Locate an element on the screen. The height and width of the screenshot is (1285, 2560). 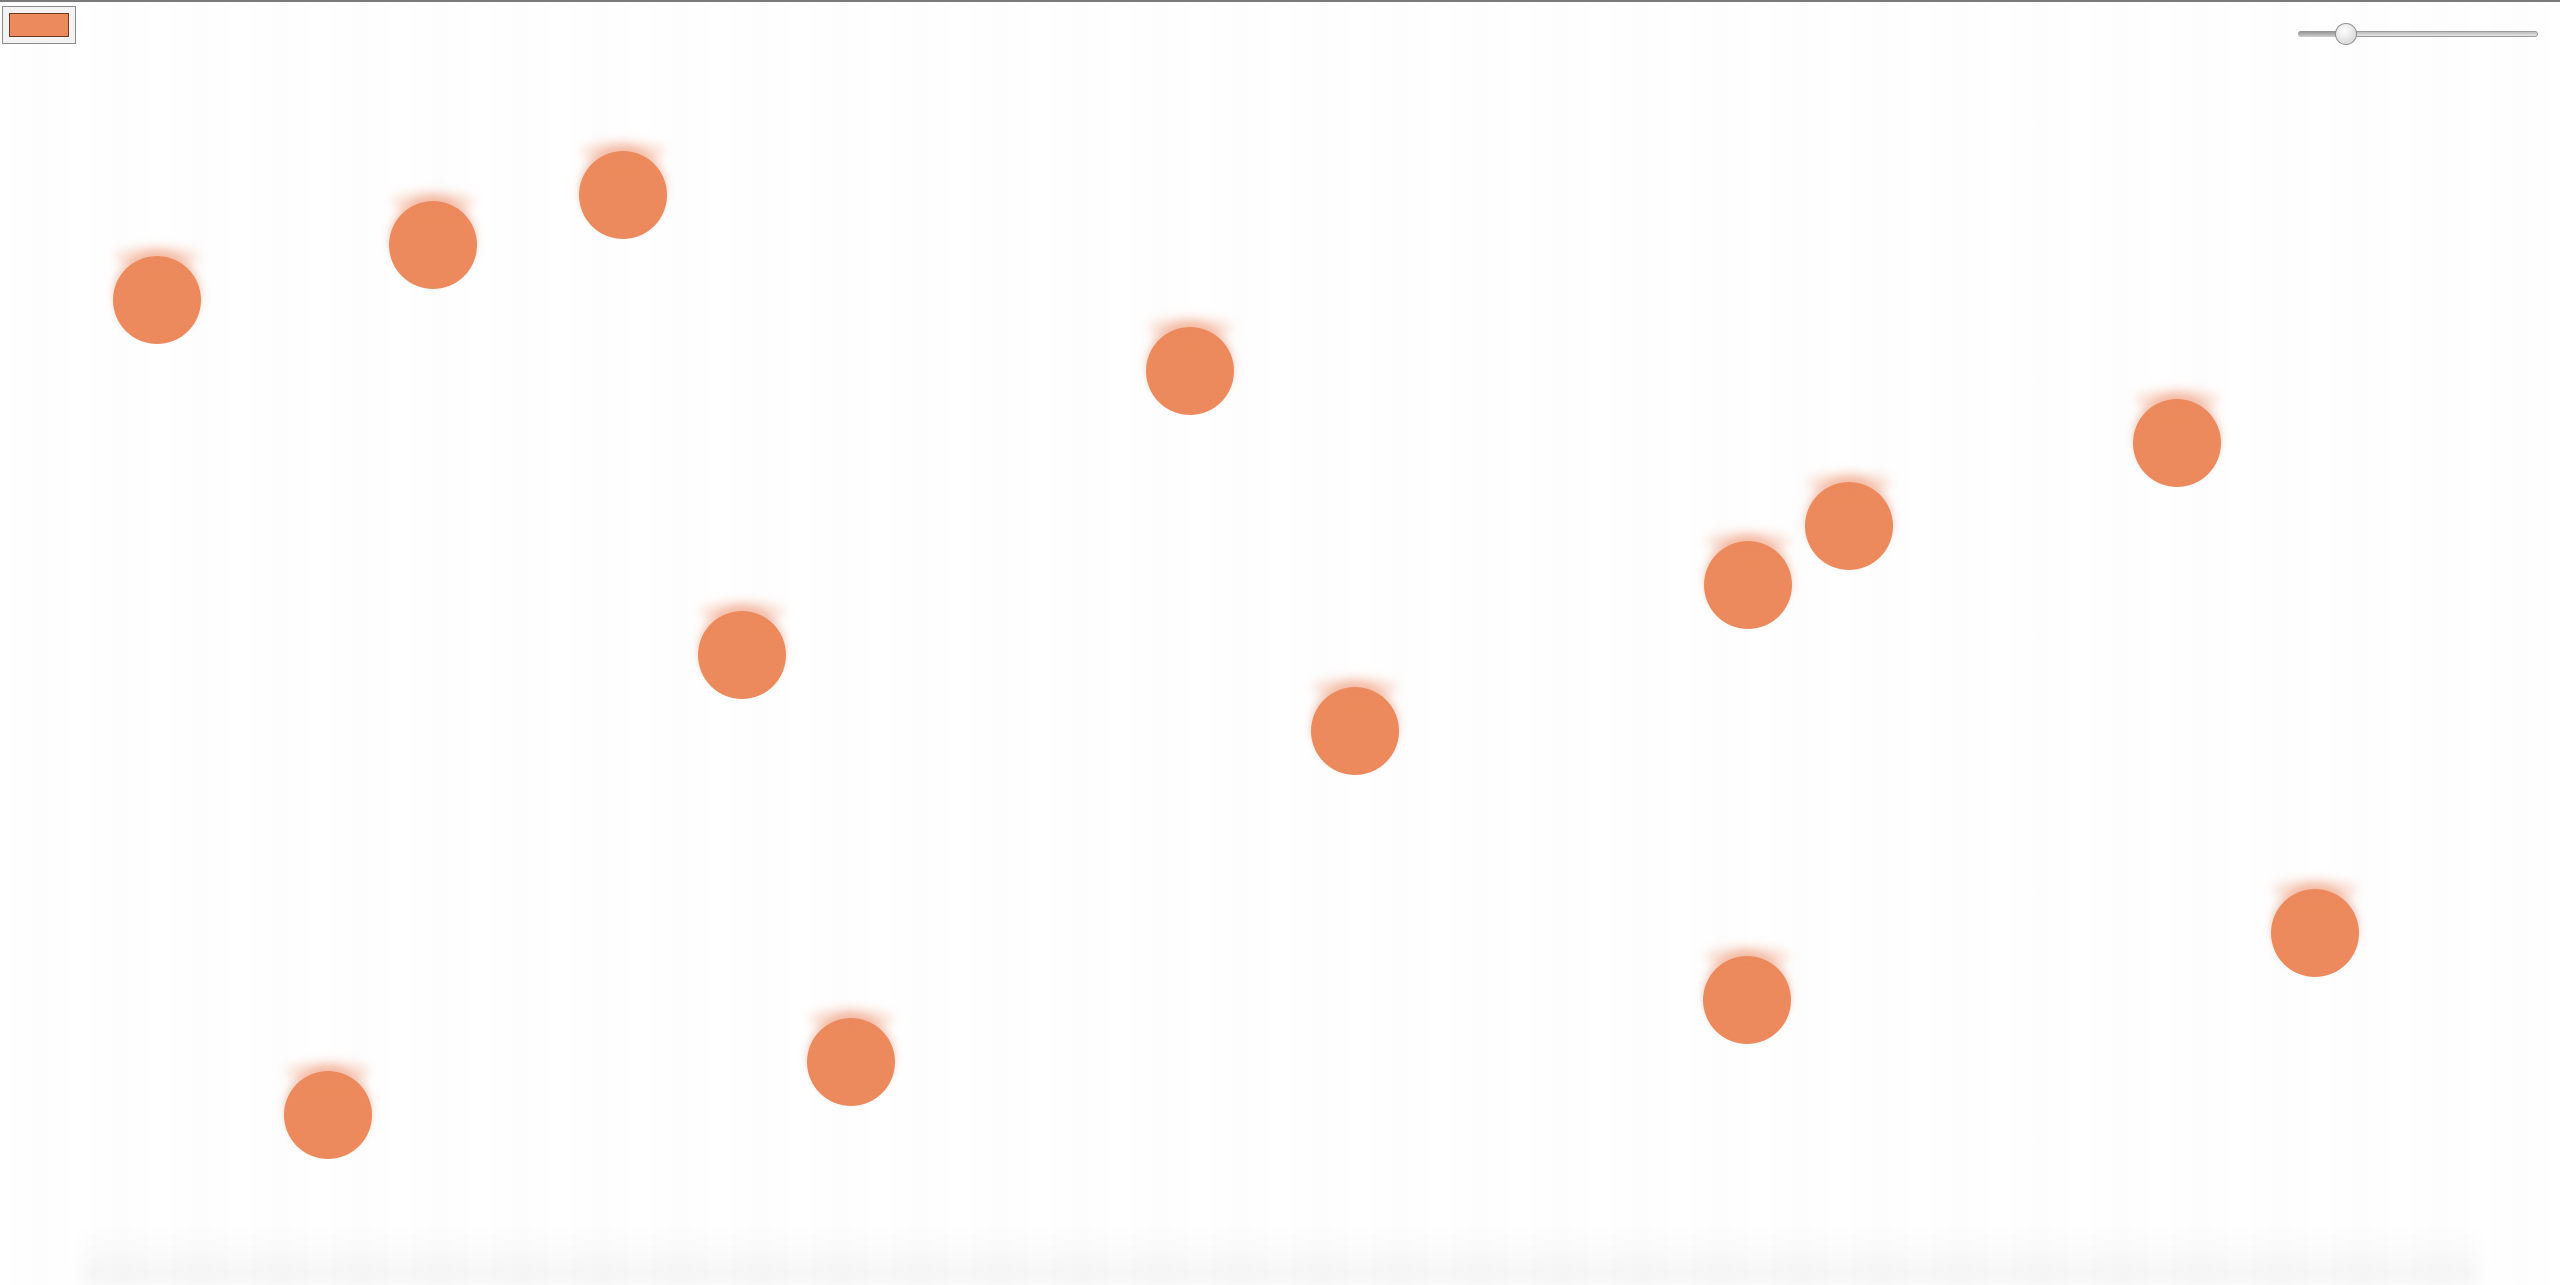
slider-thumb is located at coordinates (2346, 34).